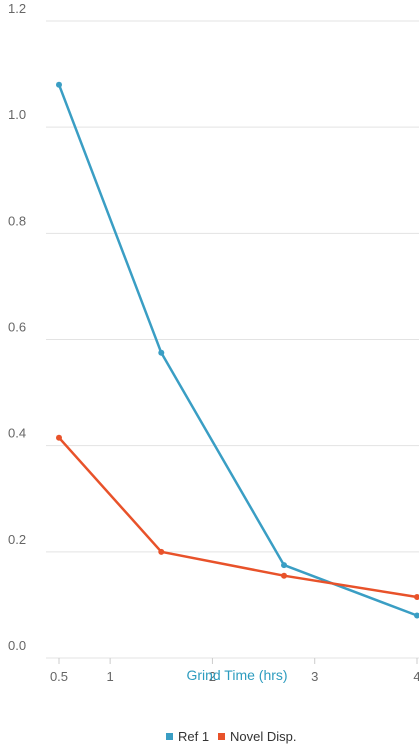 The image size is (419, 746). Describe the element at coordinates (17, 114) in the screenshot. I see `y-tick-label: 1.0` at that location.